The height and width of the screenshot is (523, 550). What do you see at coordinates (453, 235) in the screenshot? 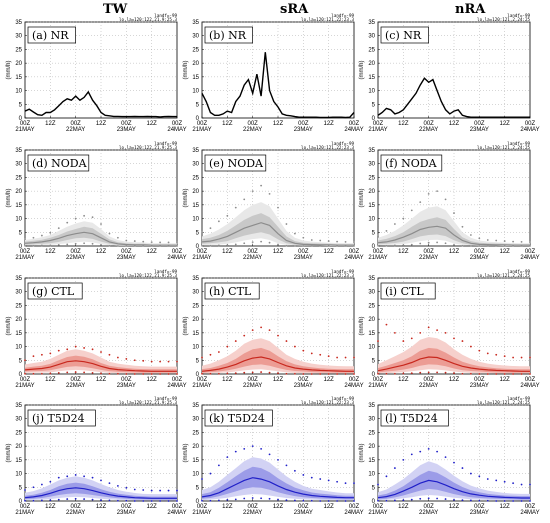
I see `ensemble-mean-line` at bounding box center [453, 235].